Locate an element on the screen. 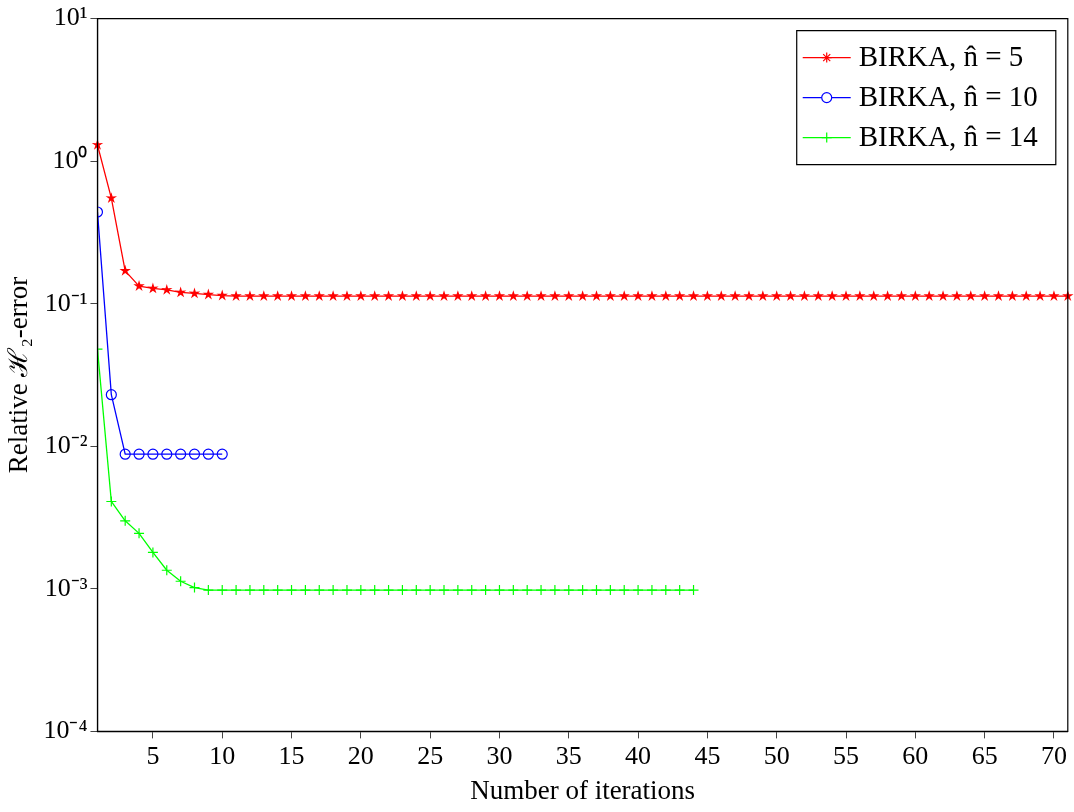 This screenshot has width=1074, height=812. x-tick-label: 45 is located at coordinates (707, 755).